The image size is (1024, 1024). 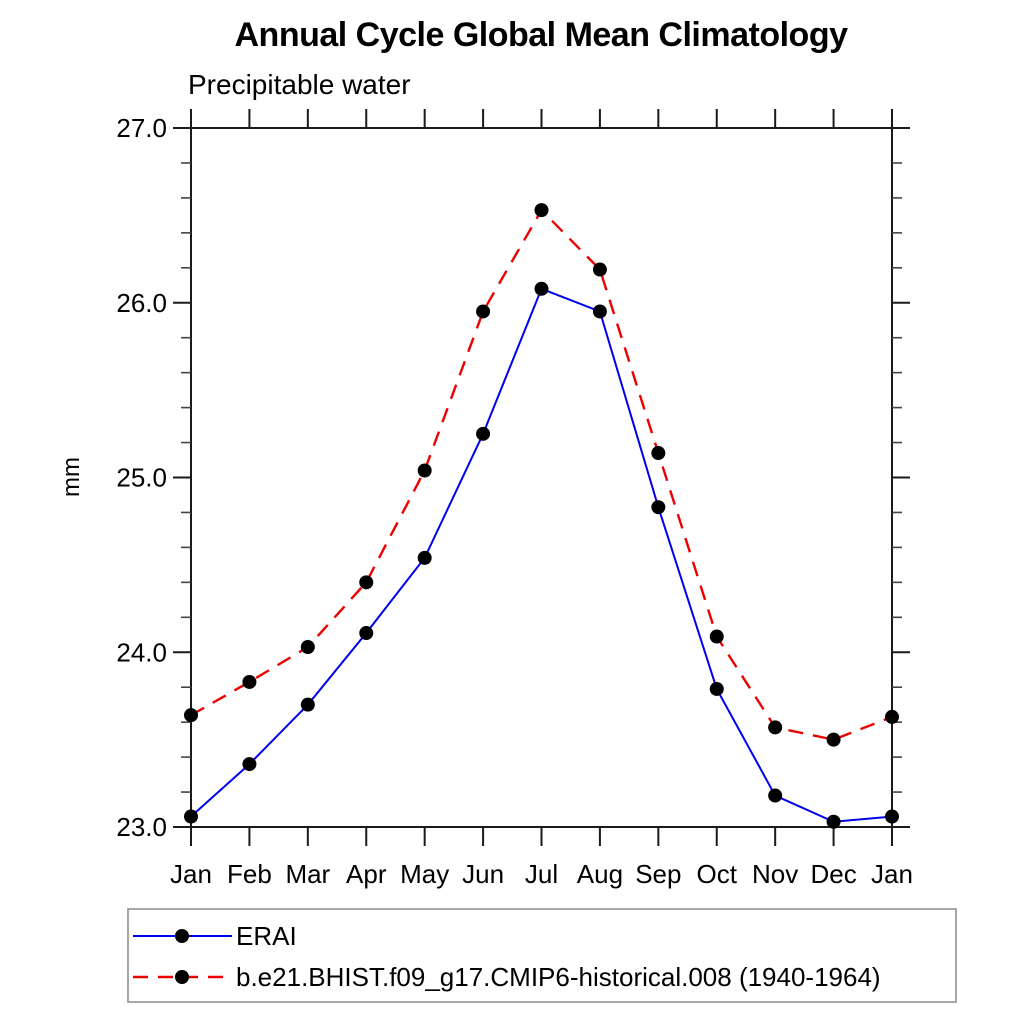 I want to click on x-tick-label: Nov, so click(x=775, y=874).